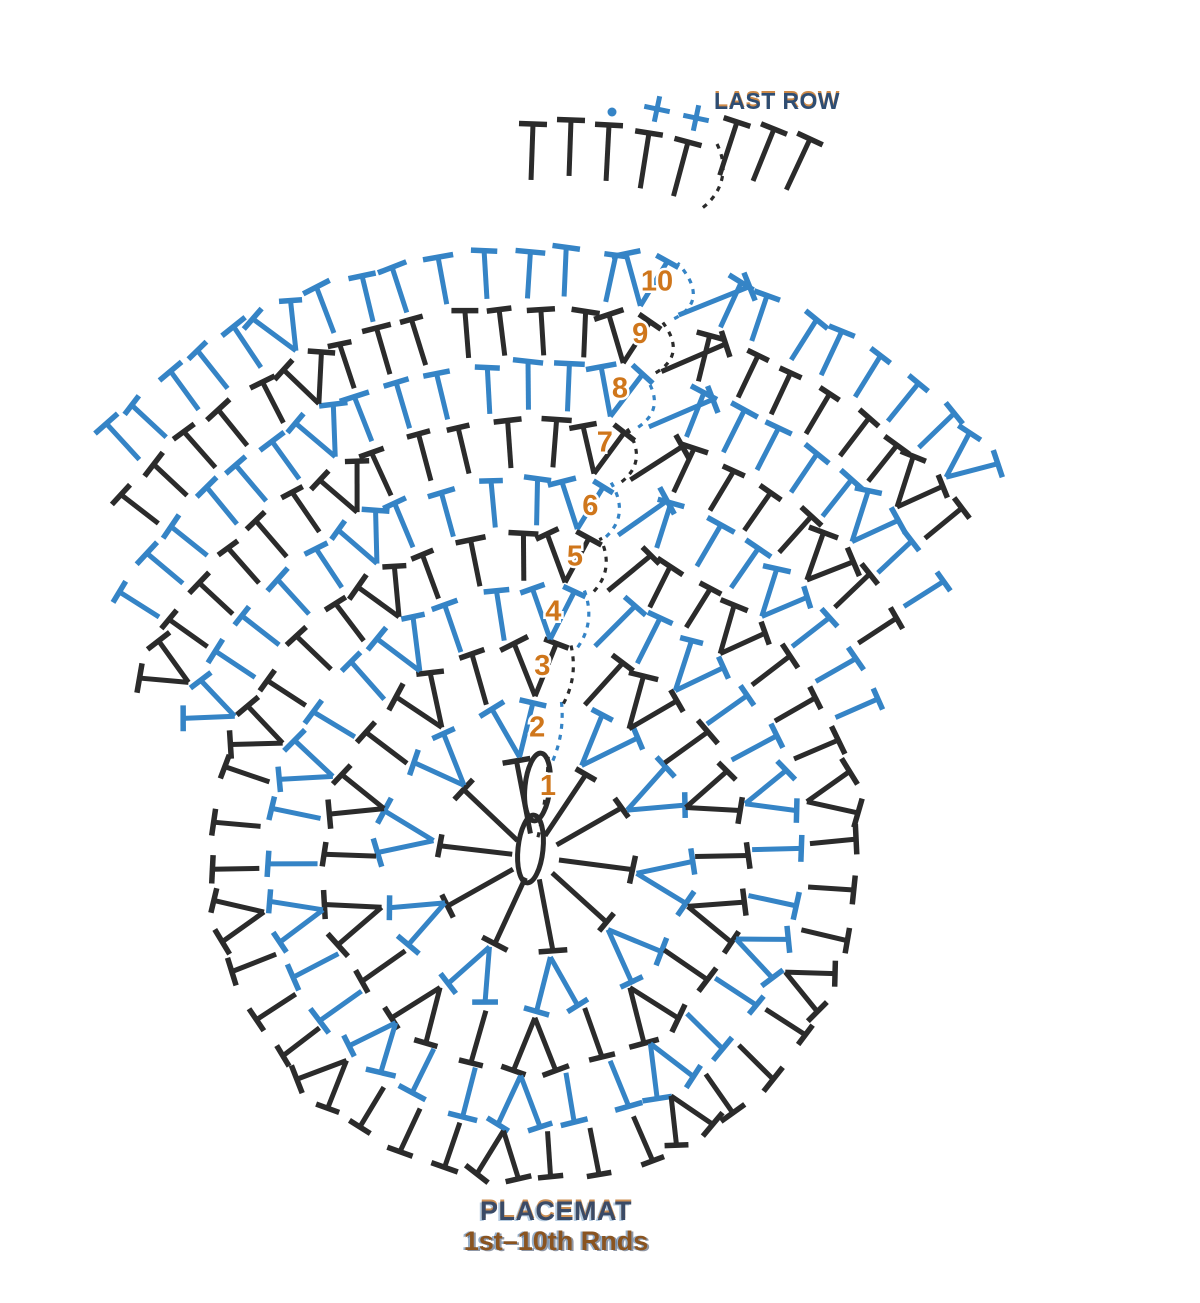  I want to click on last-row-label: LAST ROW, so click(777, 101).